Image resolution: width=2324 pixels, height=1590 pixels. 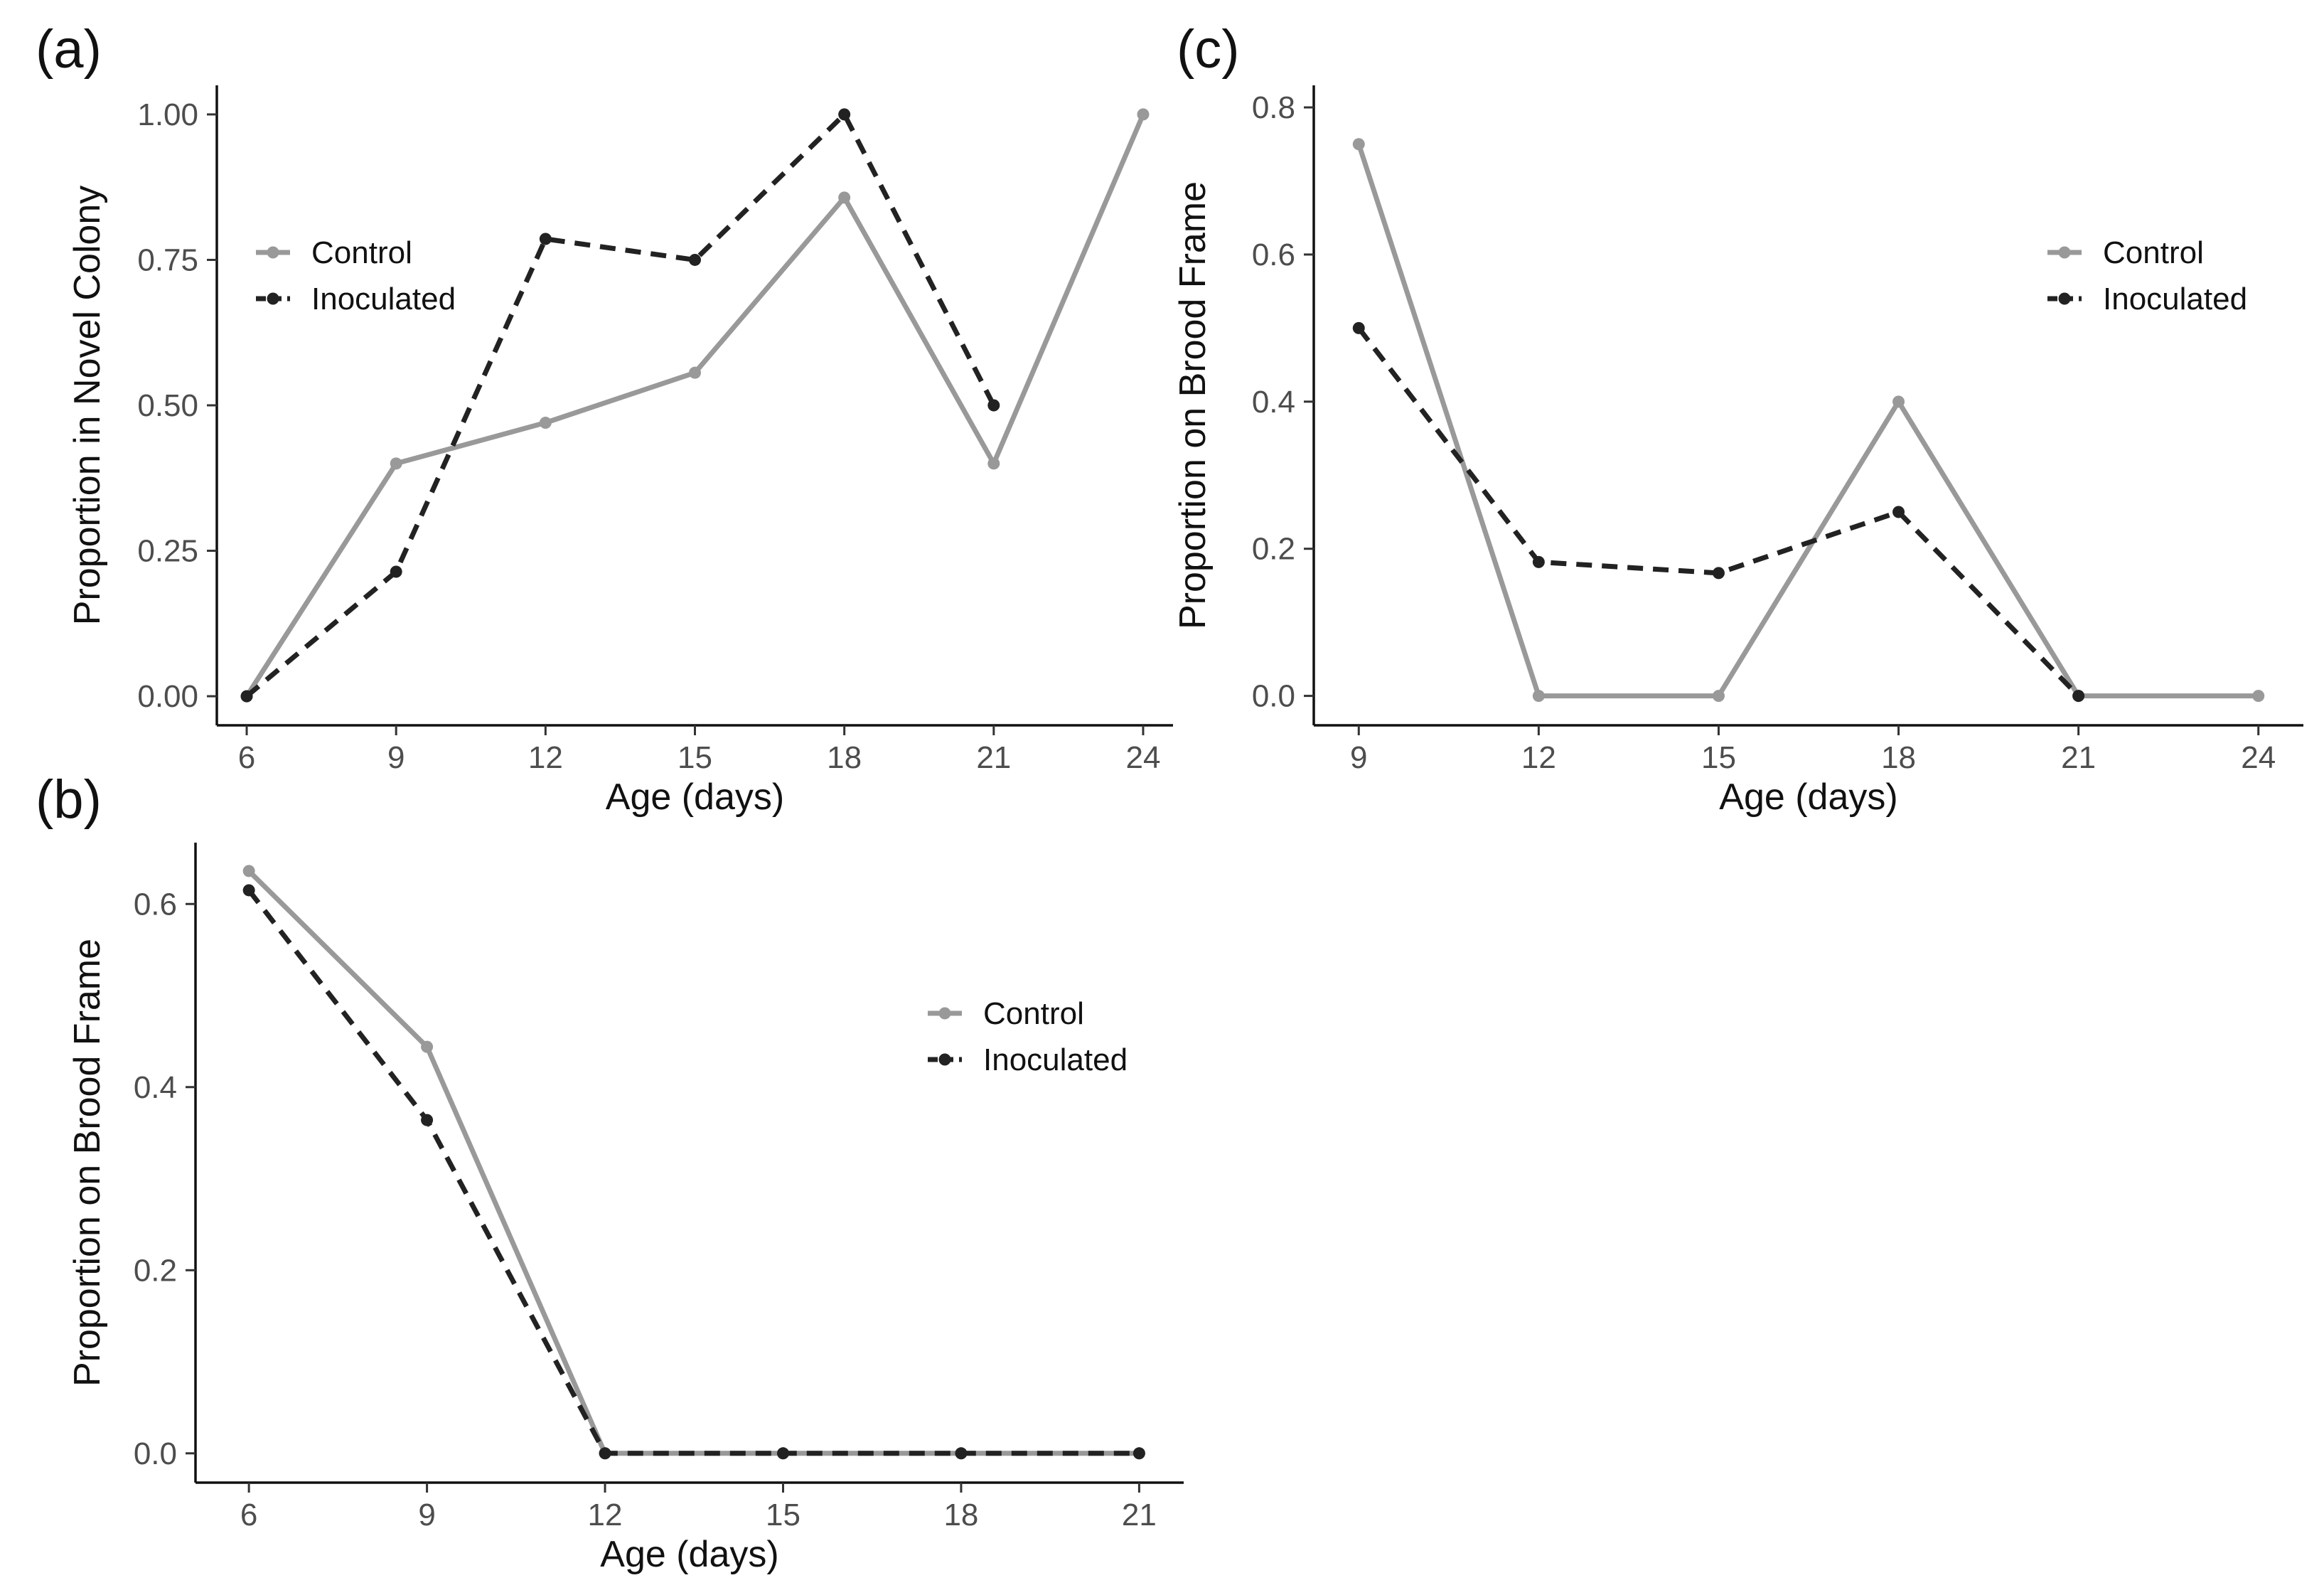 What do you see at coordinates (167, 259) in the screenshot?
I see `y-tick-label: 0.75` at bounding box center [167, 259].